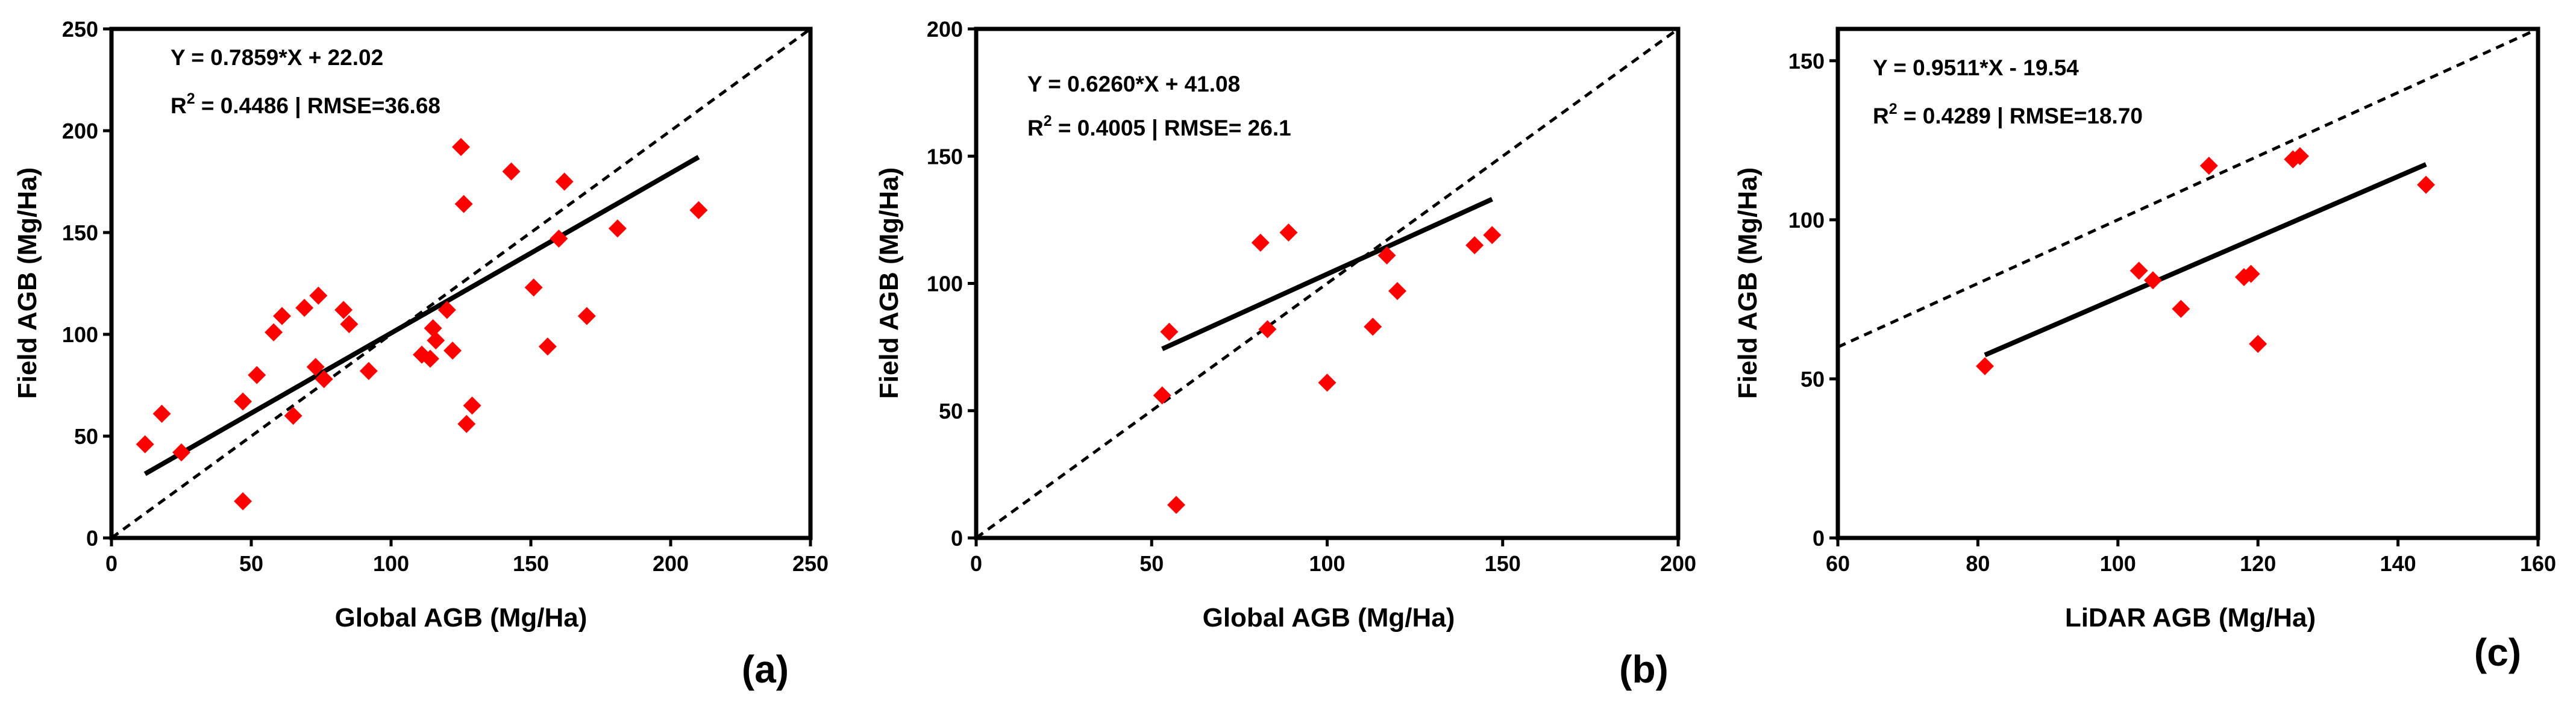  Describe the element at coordinates (1812, 379) in the screenshot. I see `y-tick-label-c: 50` at that location.